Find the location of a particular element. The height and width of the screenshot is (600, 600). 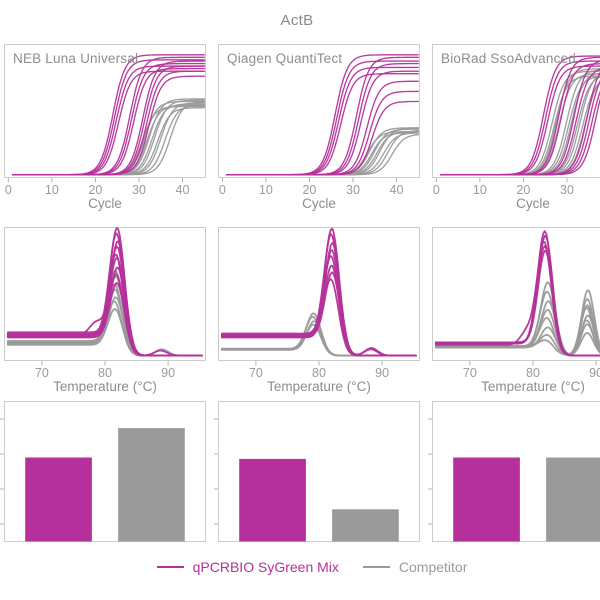

legend-item-sygreen: qPCRBIO SyGreen Mix is located at coordinates (247, 567).